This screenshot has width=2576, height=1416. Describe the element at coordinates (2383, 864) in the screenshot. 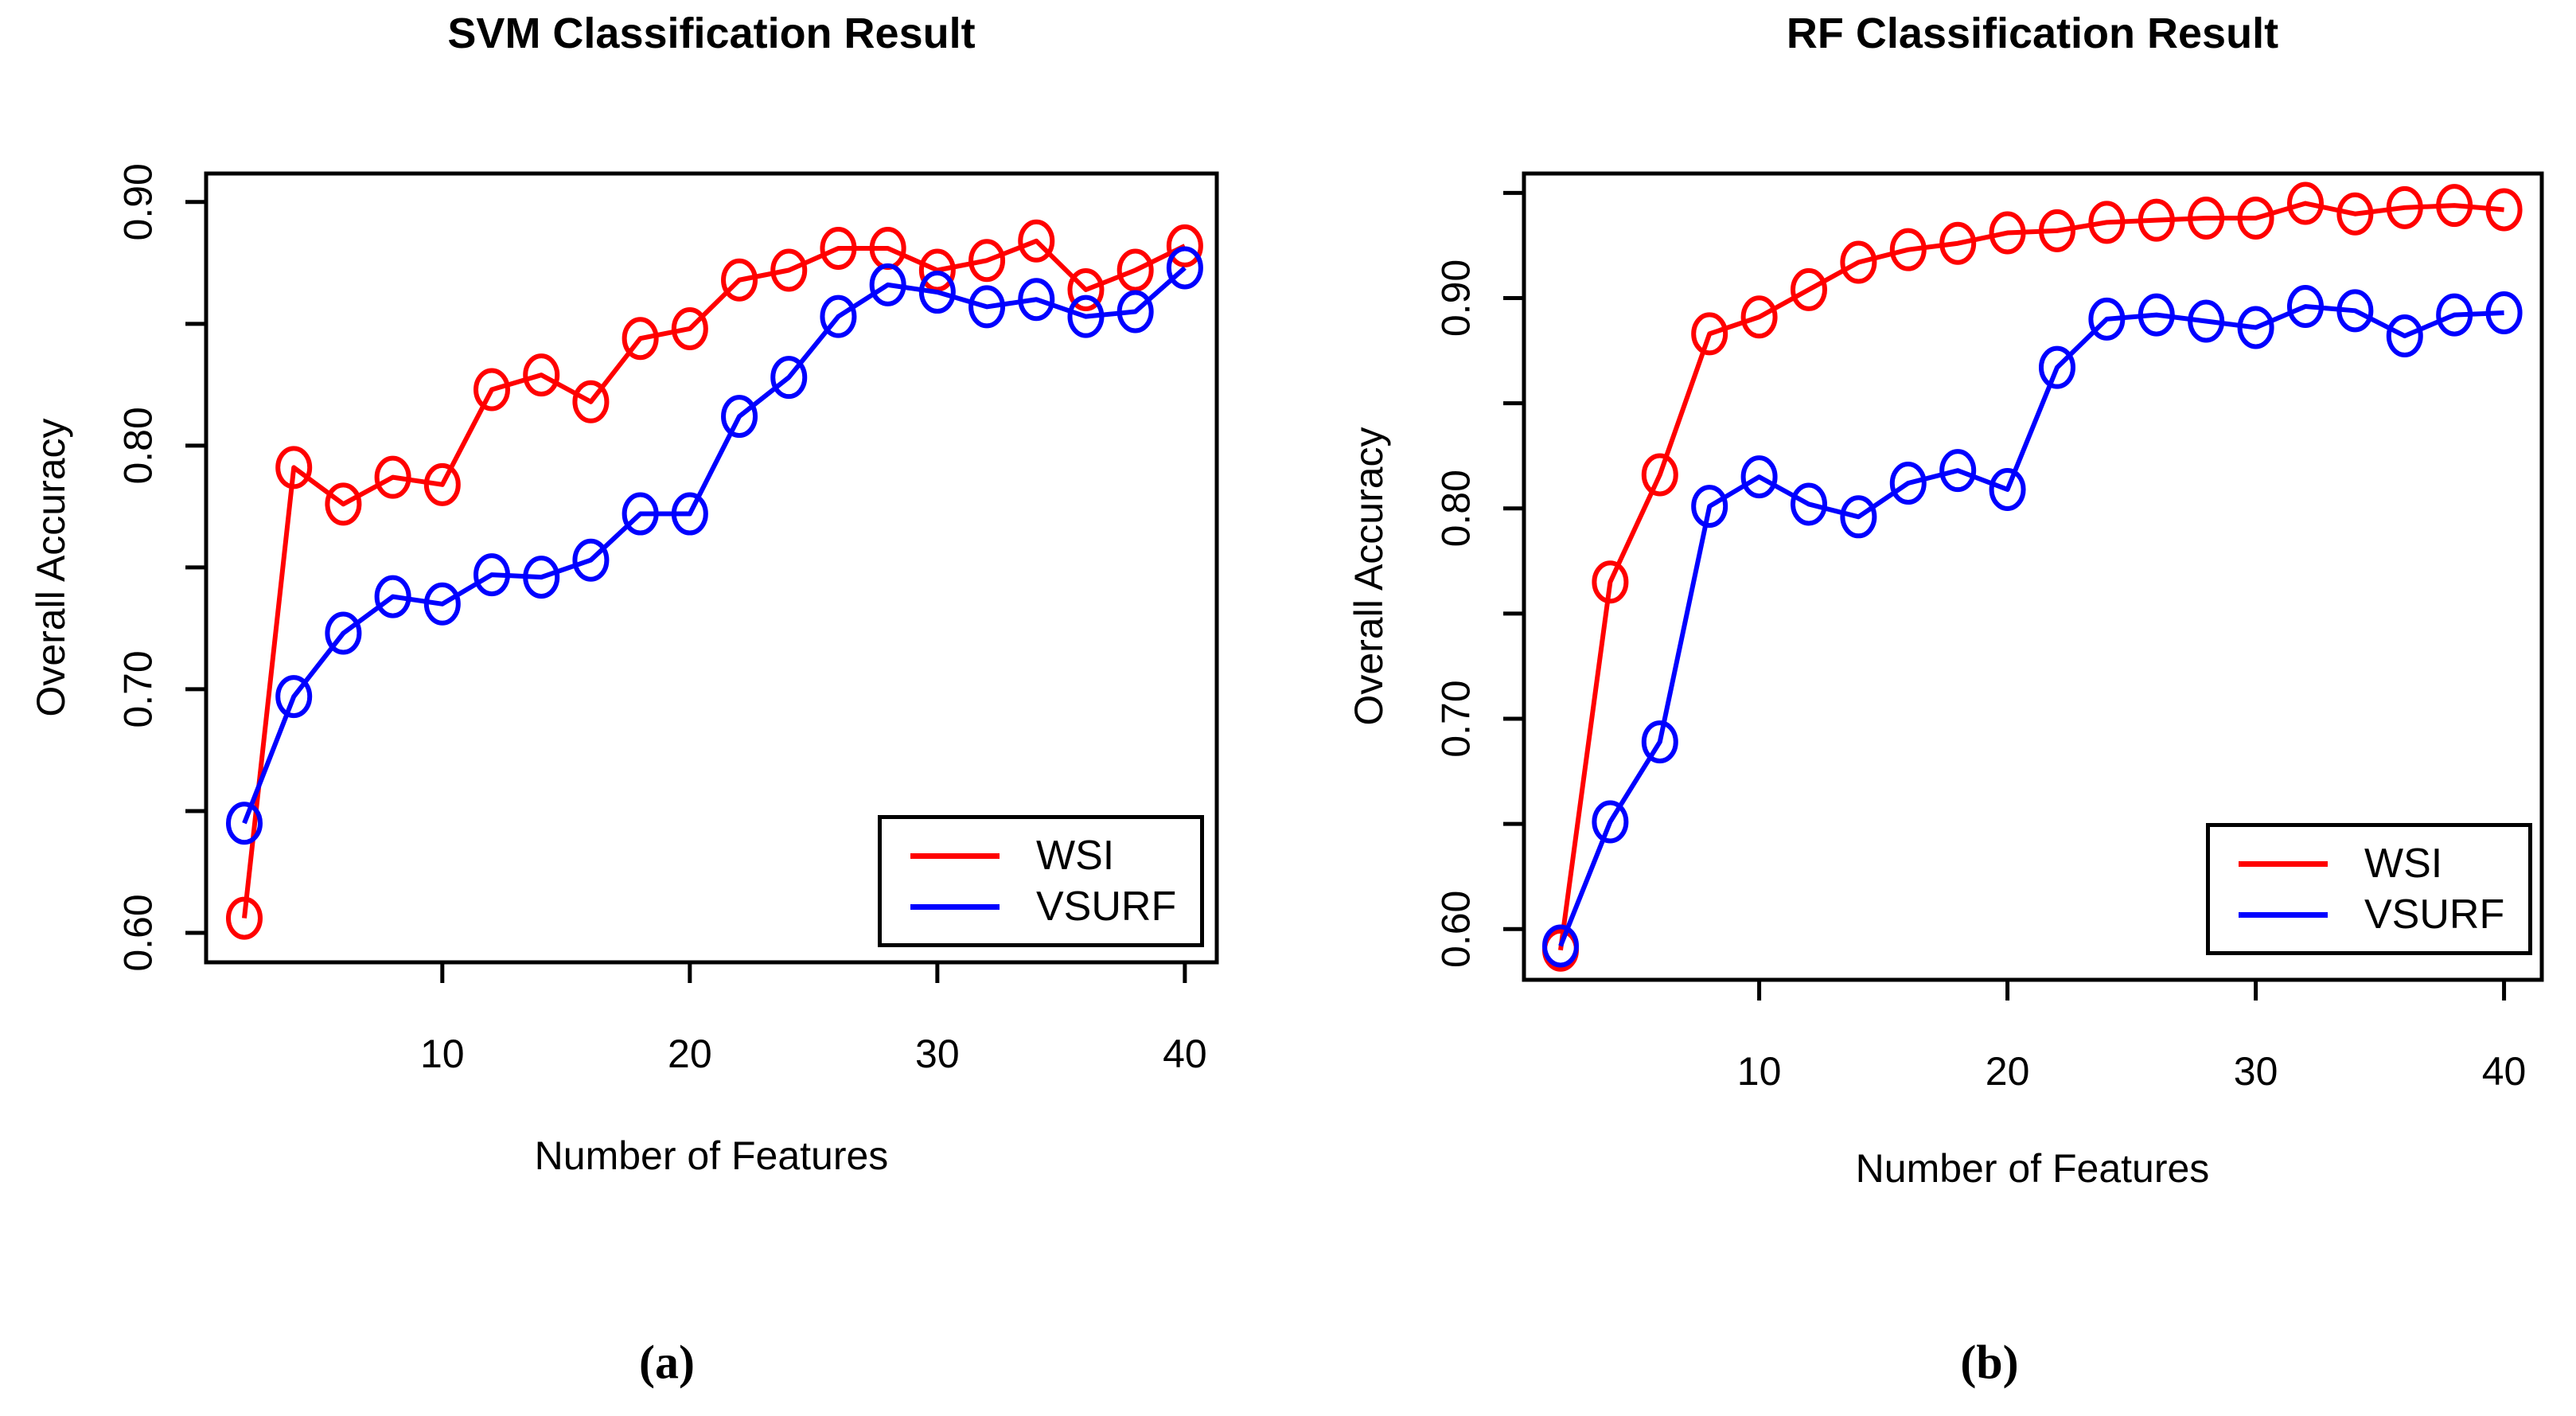

I see `legend-item-wsi: WSI` at that location.